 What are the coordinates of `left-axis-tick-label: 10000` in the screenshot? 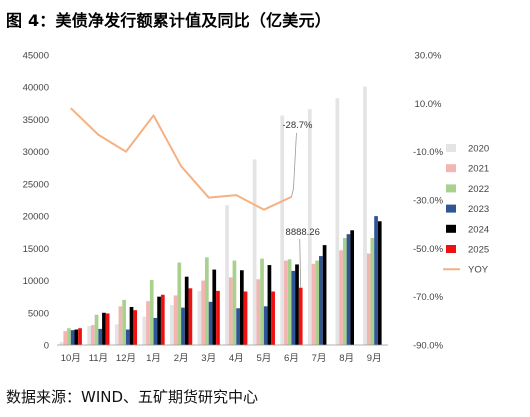 It's located at (36, 281).